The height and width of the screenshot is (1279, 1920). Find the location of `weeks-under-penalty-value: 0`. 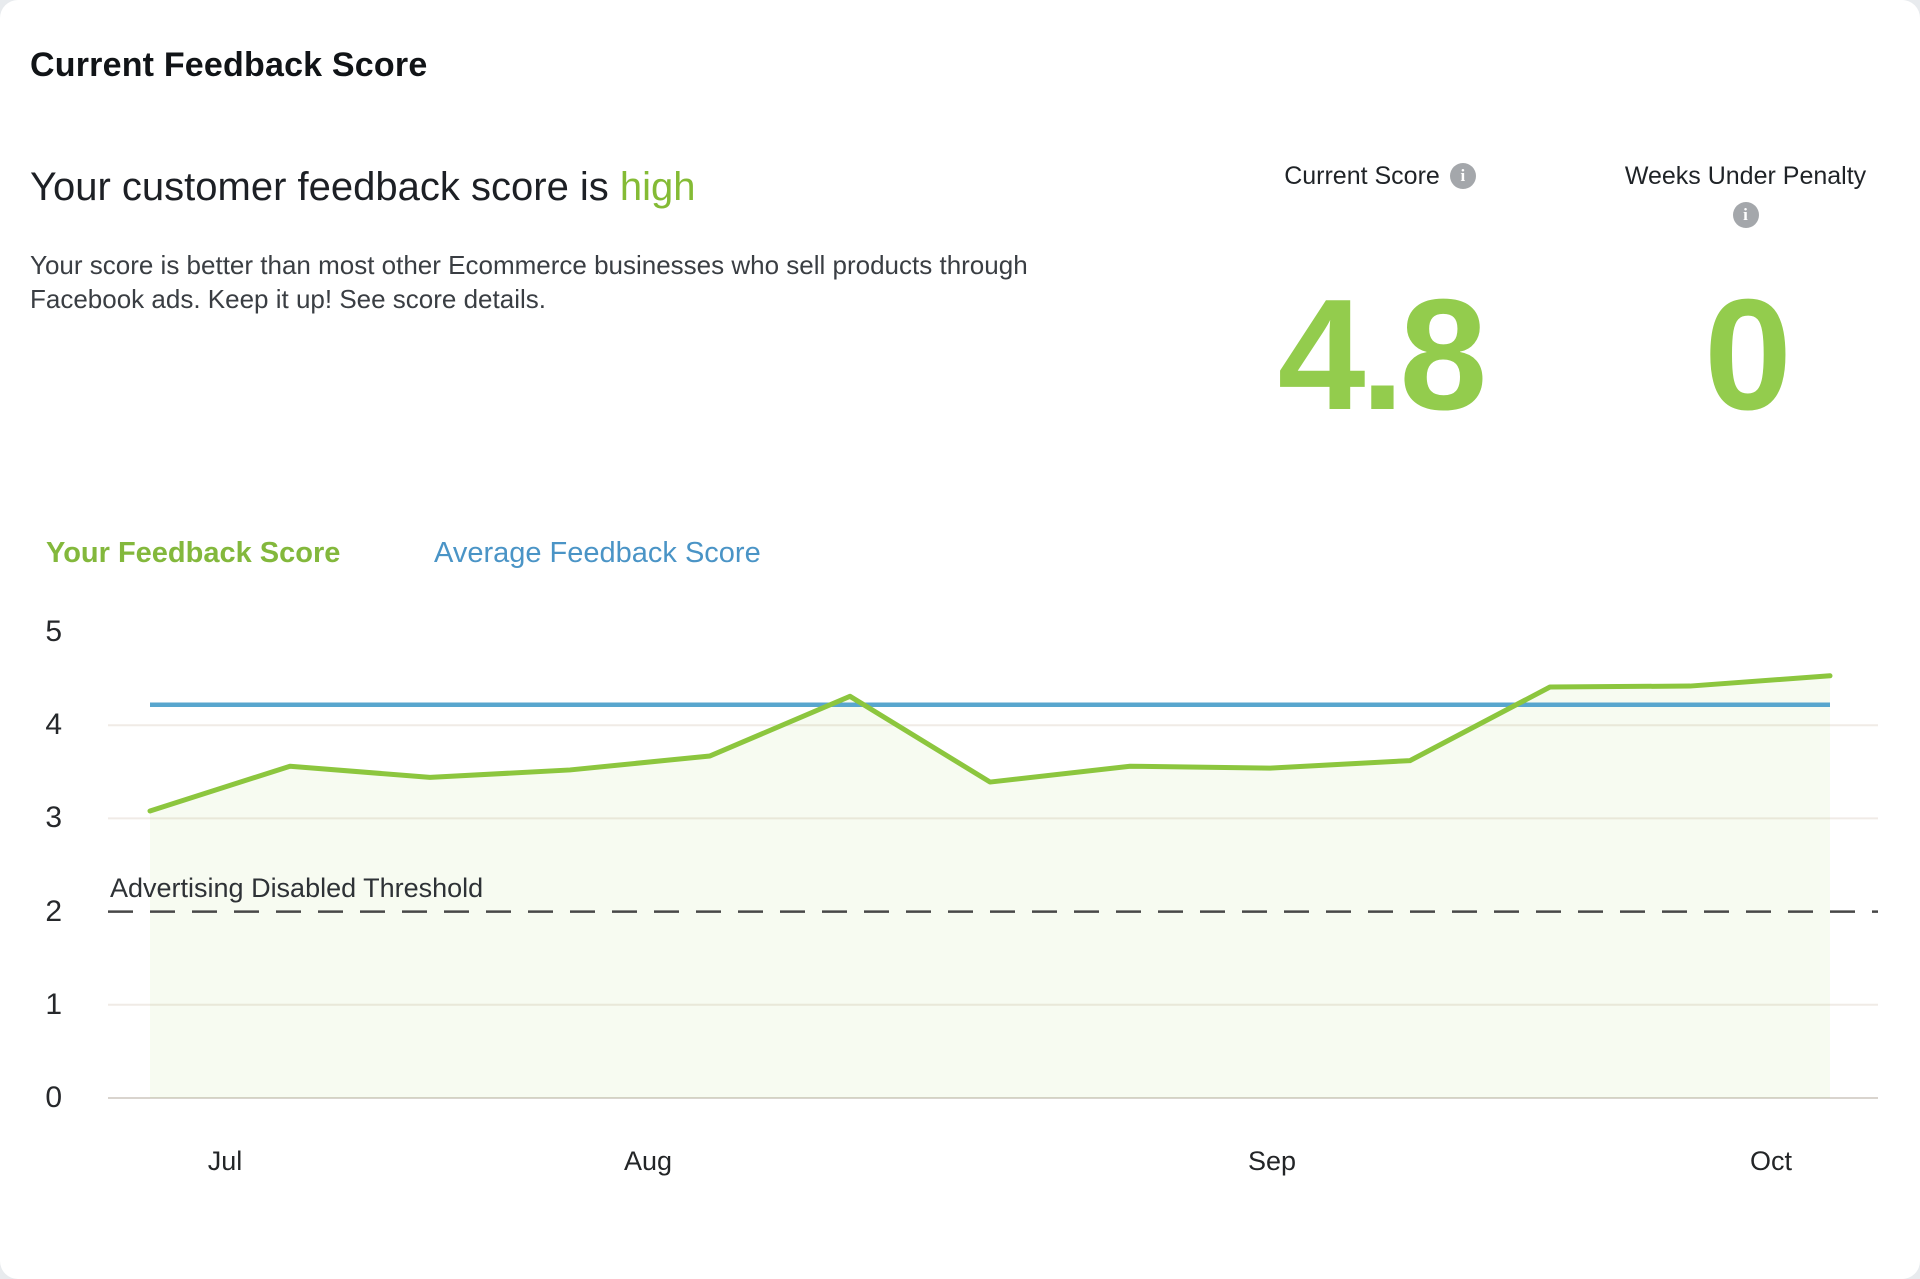

weeks-under-penalty-value: 0 is located at coordinates (1748, 355).